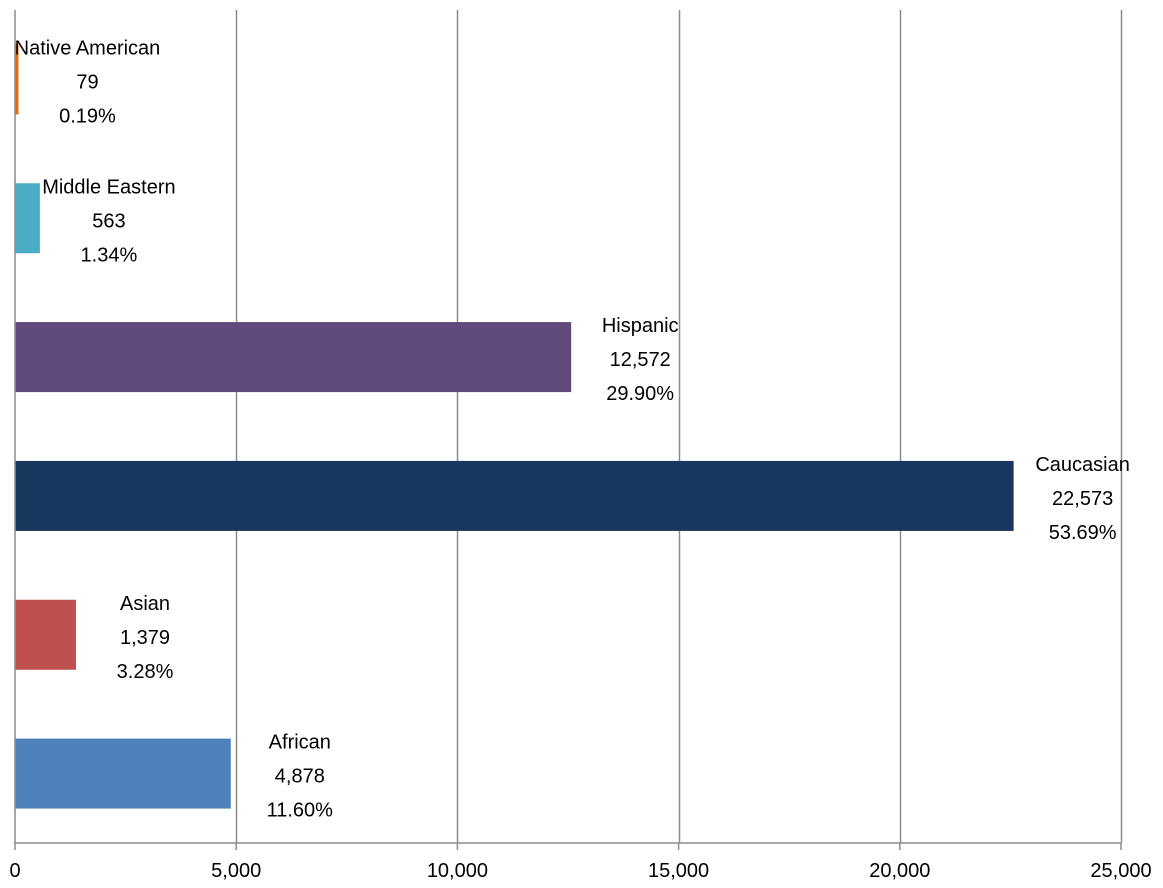  I want to click on data-label-percent: 1.34%, so click(109, 255).